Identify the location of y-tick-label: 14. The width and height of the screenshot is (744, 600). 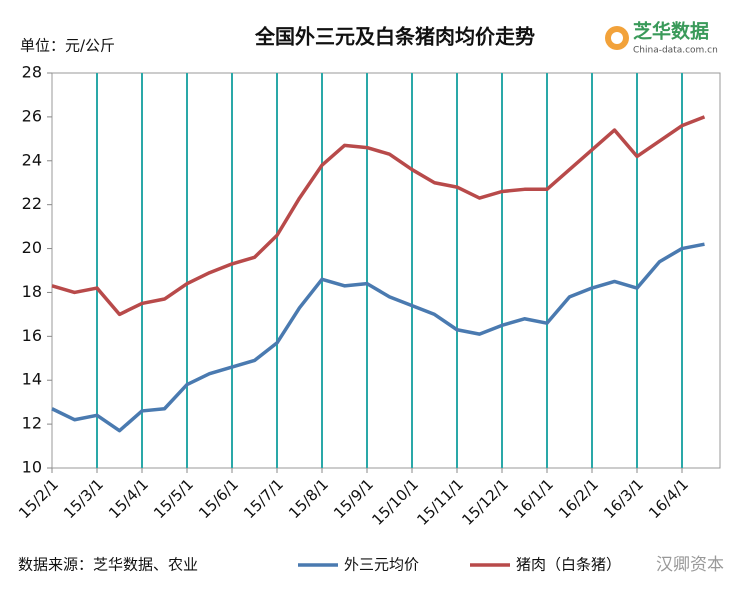
(32, 379).